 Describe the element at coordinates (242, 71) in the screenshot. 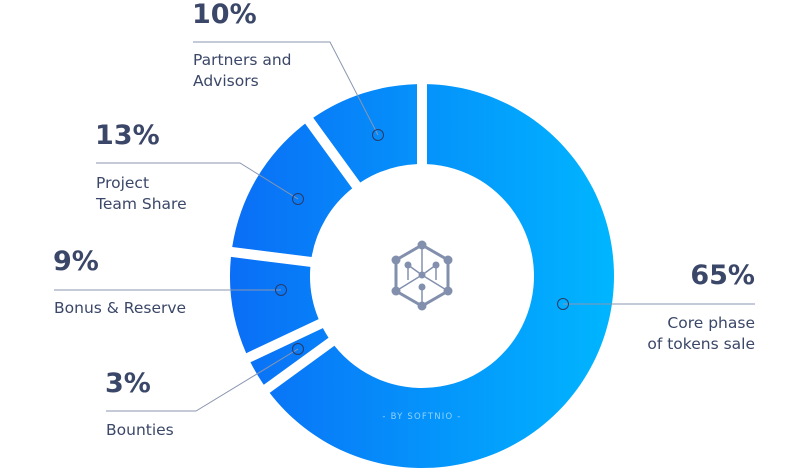

I see `label-partners: Partners and Advisors` at that location.